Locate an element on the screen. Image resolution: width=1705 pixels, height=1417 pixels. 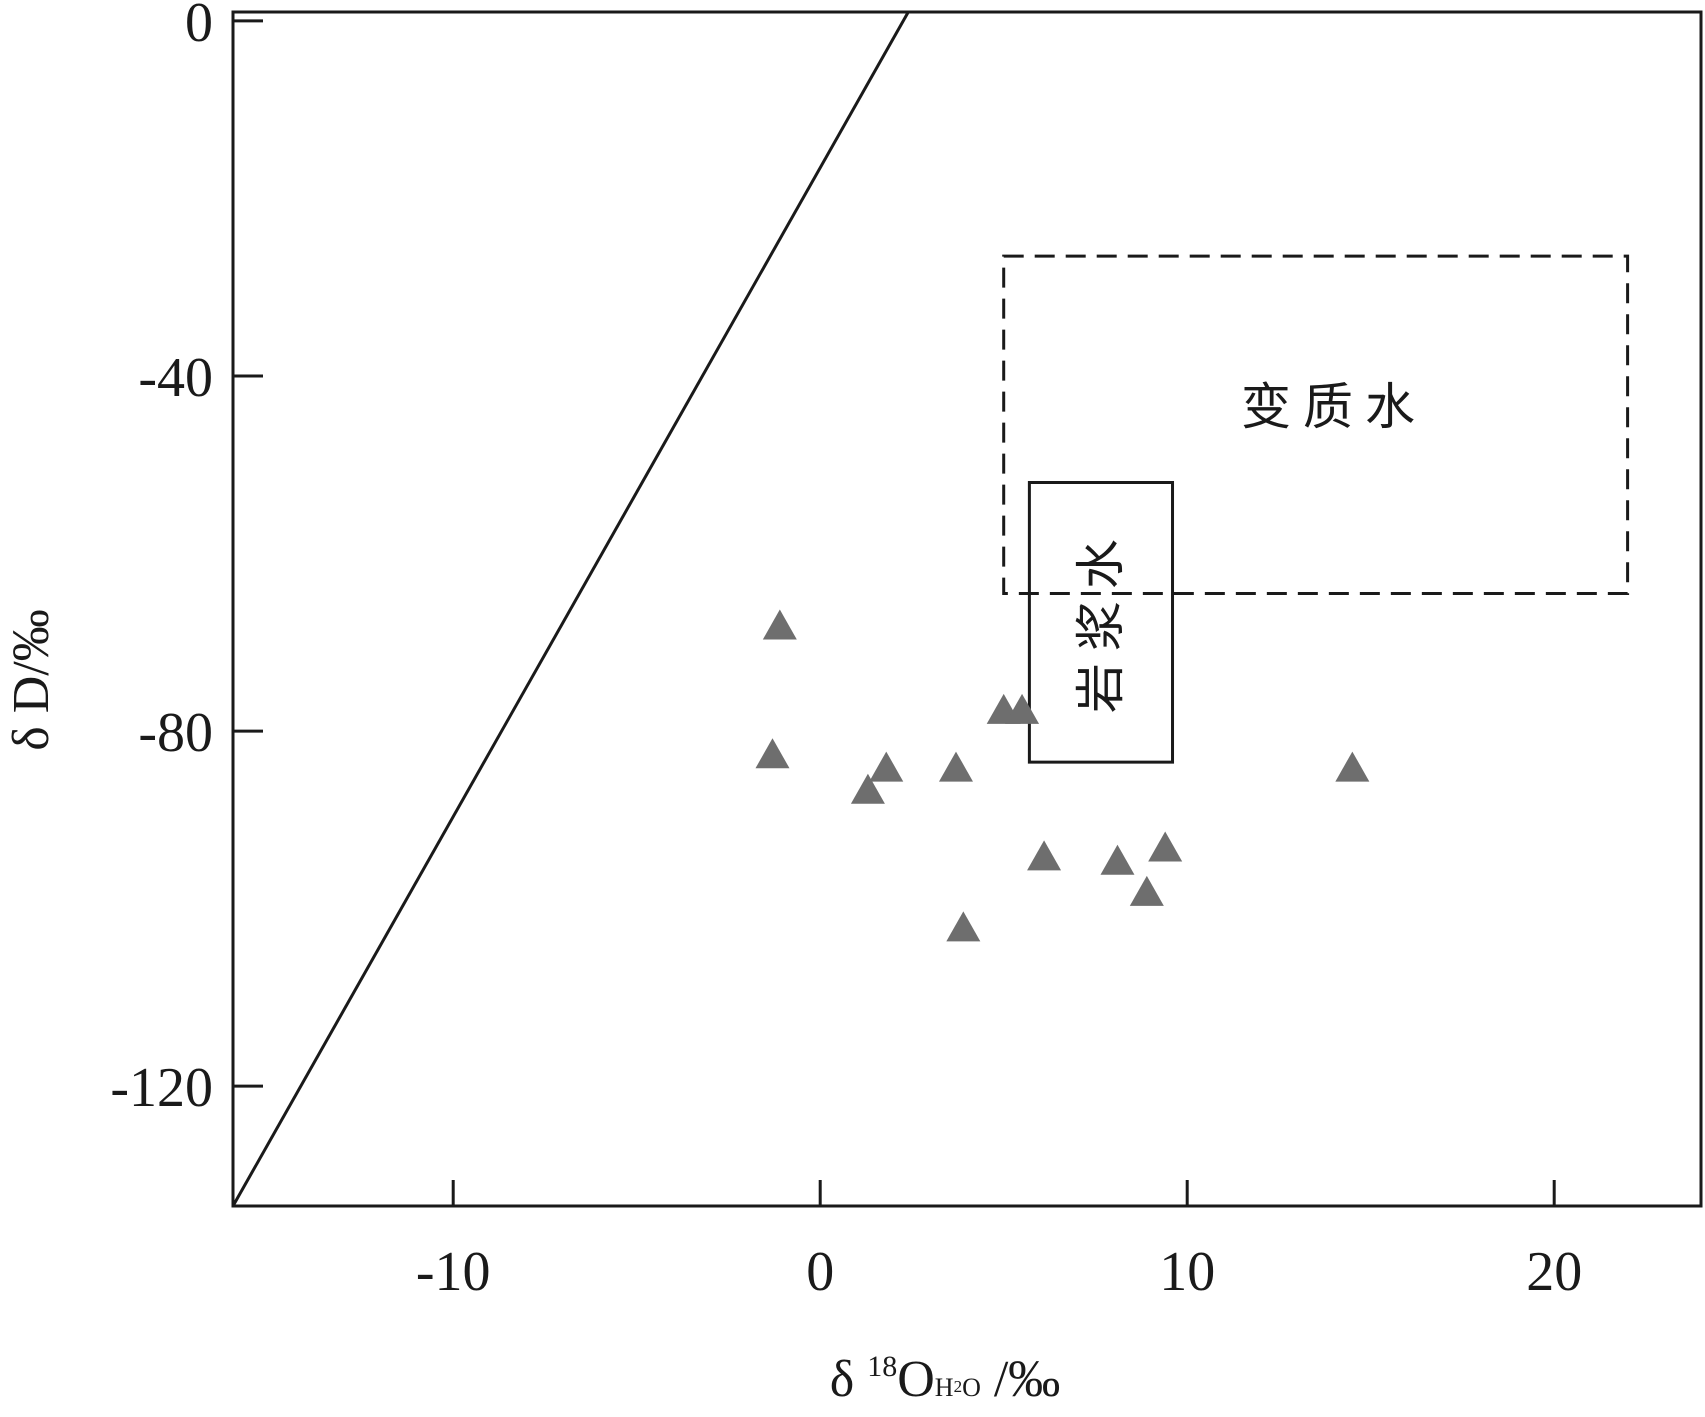
x-axis-title-main: O is located at coordinates (916, 1379).